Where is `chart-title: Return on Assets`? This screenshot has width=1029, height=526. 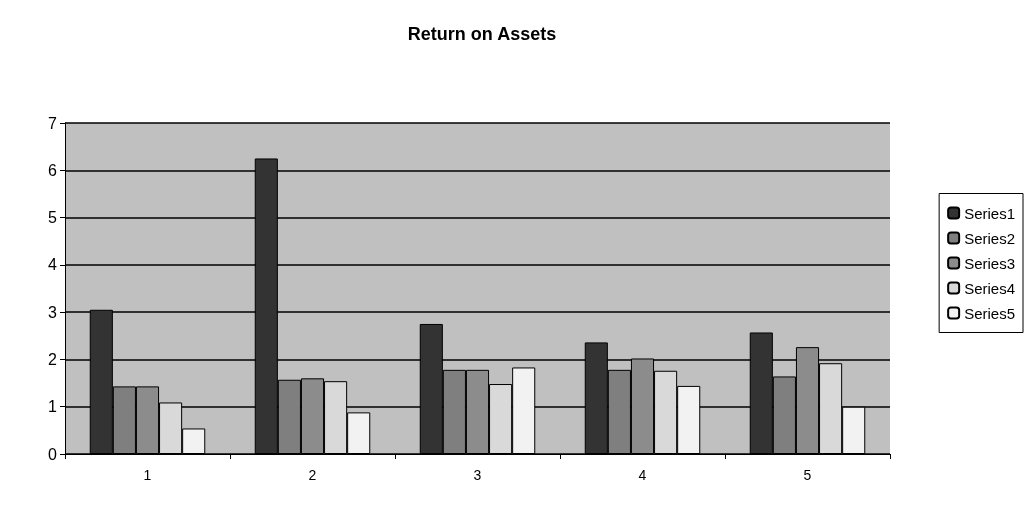 chart-title: Return on Assets is located at coordinates (482, 34).